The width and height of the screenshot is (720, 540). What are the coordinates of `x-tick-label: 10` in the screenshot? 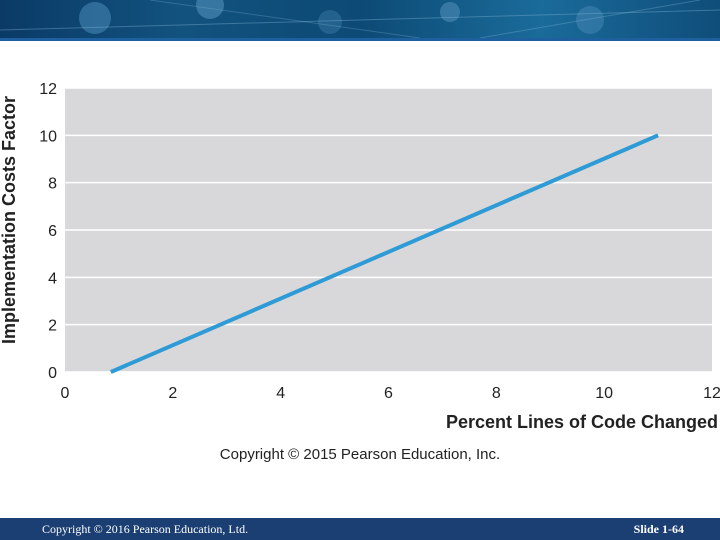 It's located at (604, 393).